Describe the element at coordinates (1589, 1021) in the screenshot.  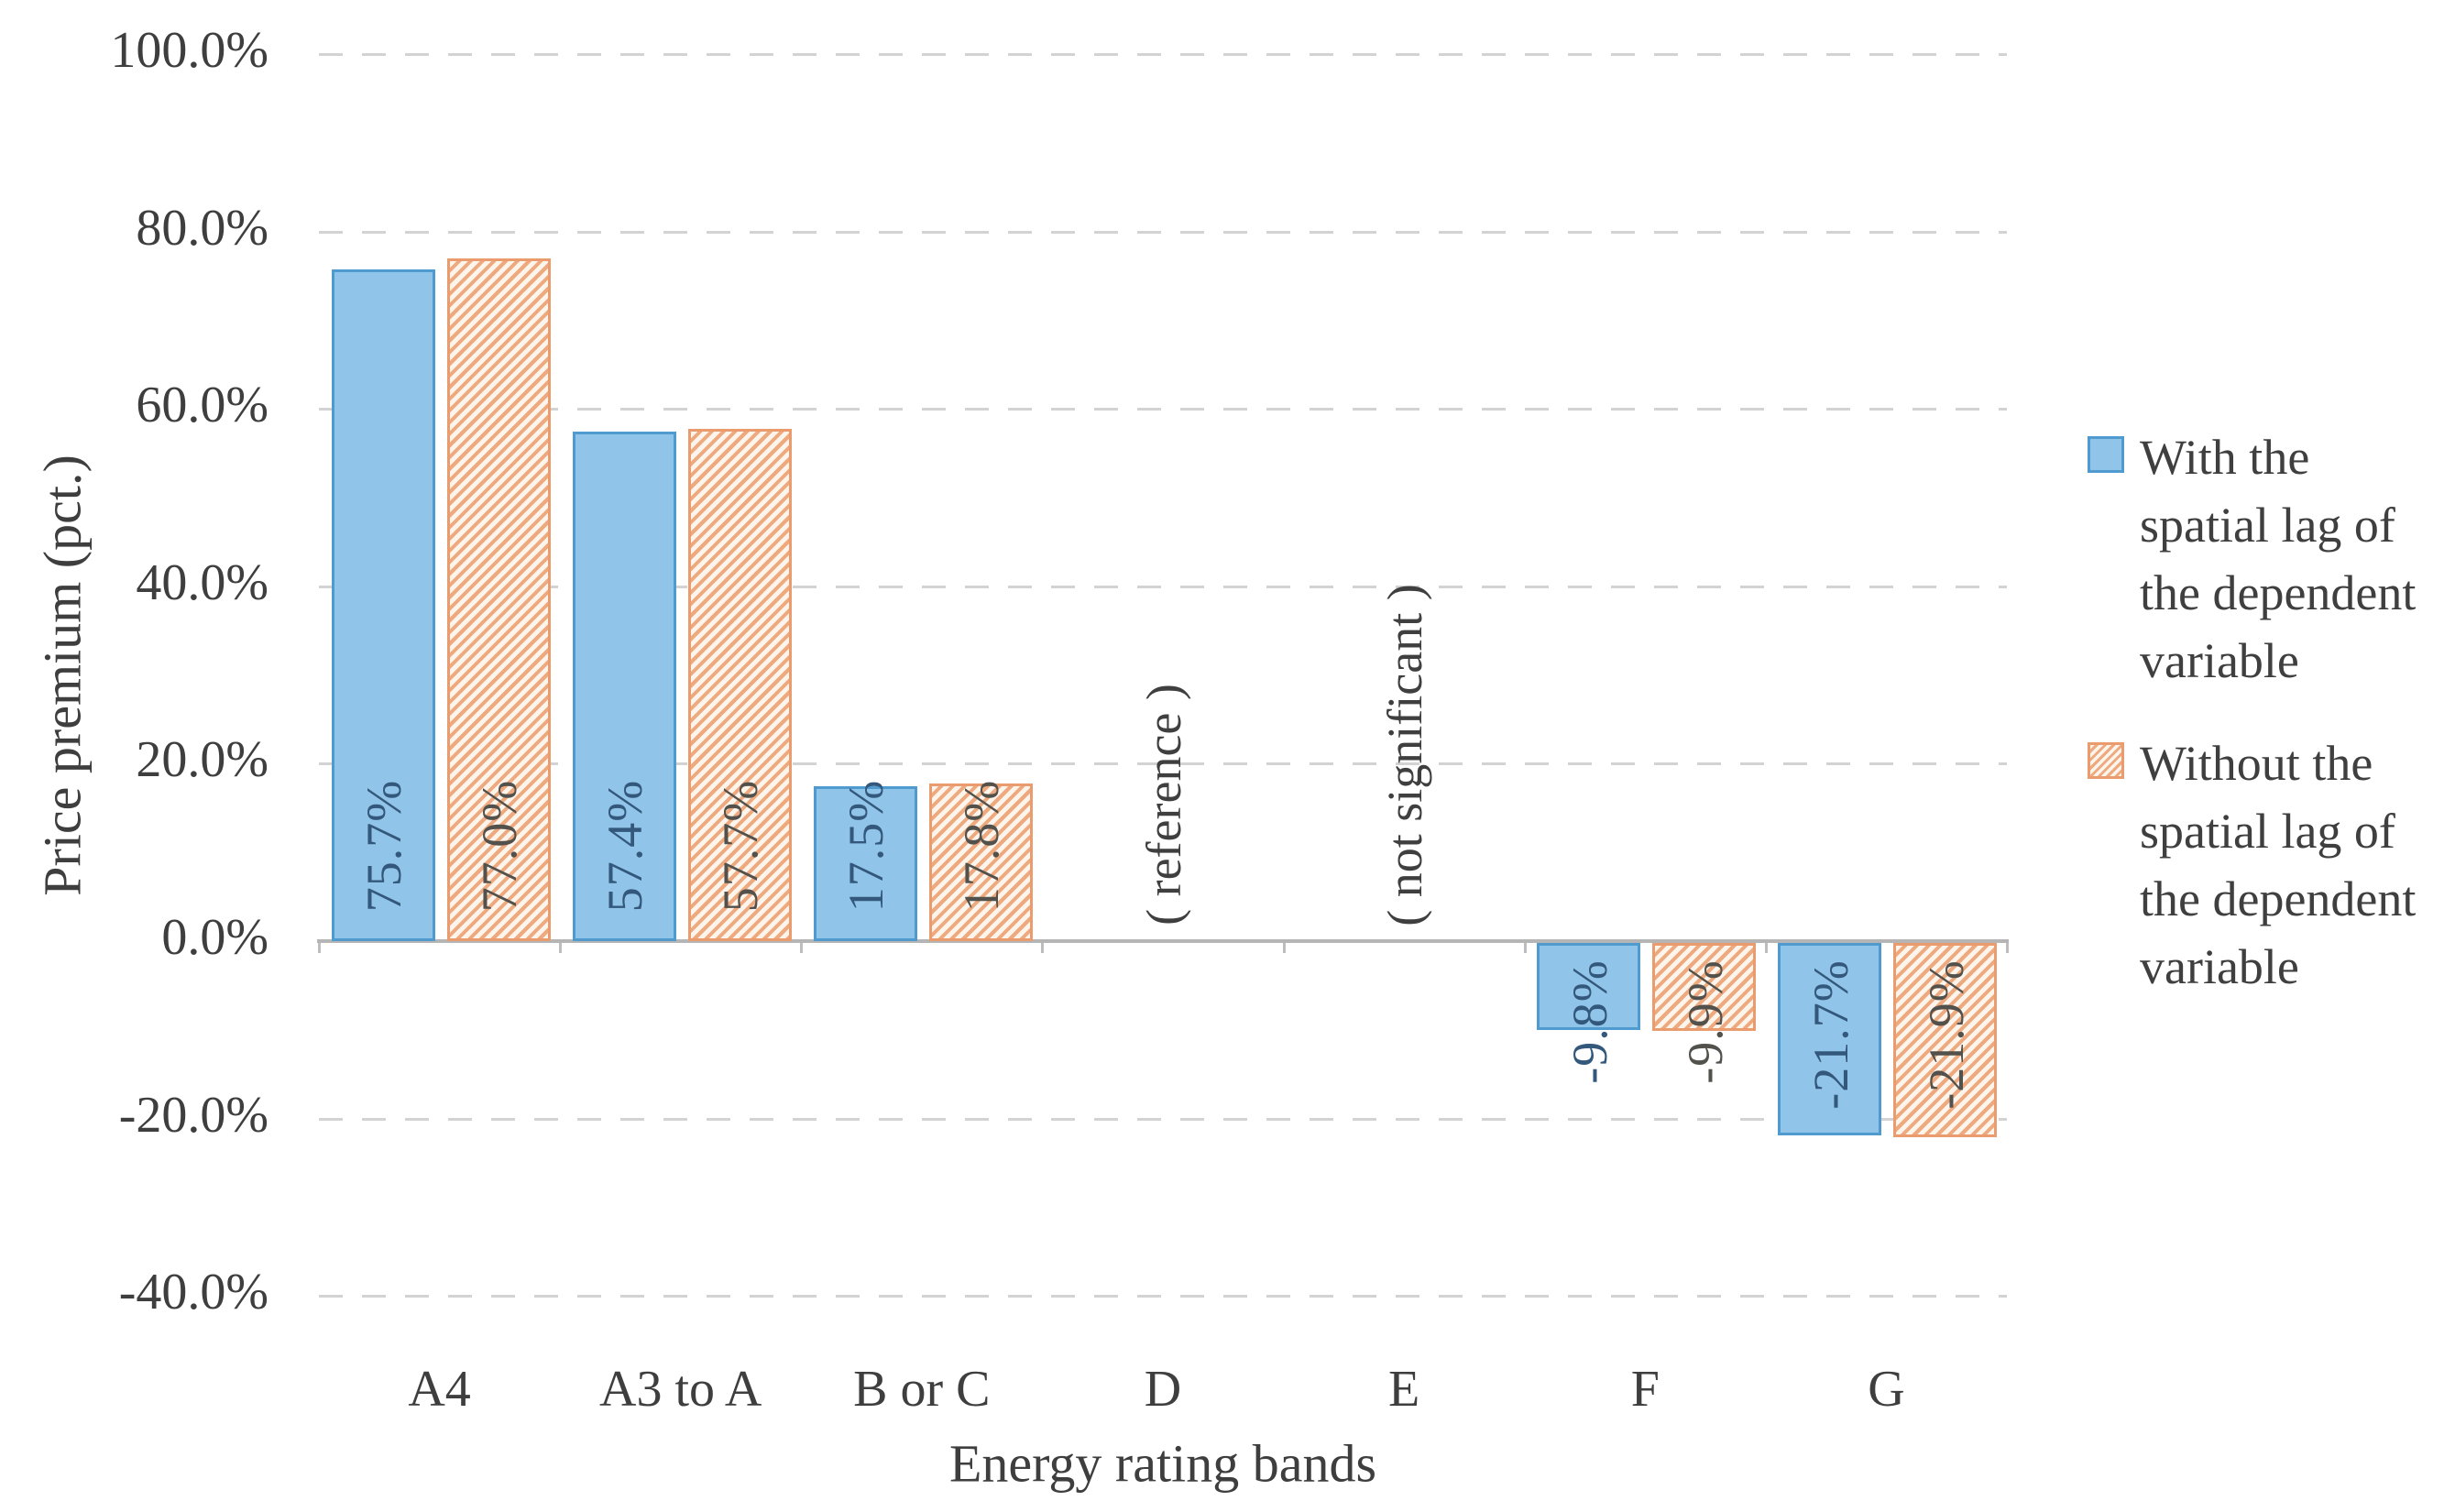
I see `bar-value-label-f-with-lag: -9.8%` at that location.